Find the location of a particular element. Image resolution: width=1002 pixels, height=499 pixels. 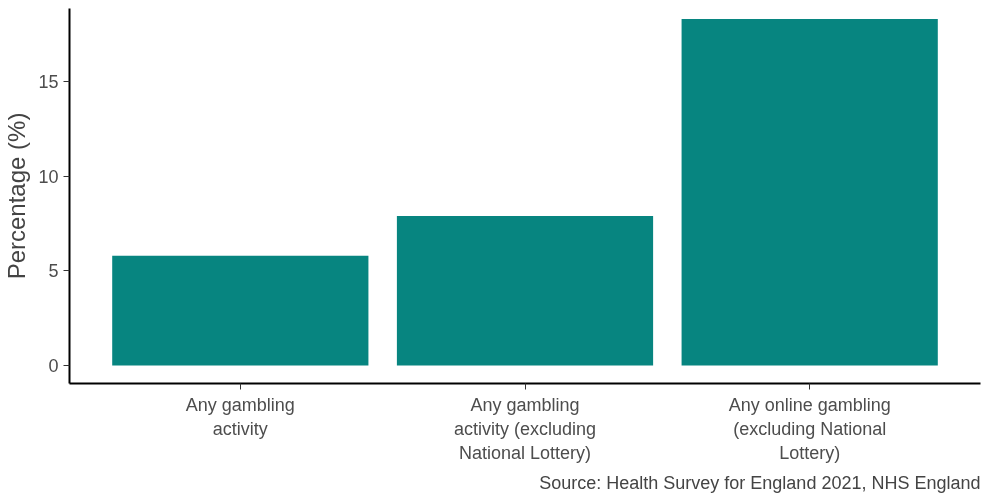

y-tick-label: 15 is located at coordinates (48, 81).